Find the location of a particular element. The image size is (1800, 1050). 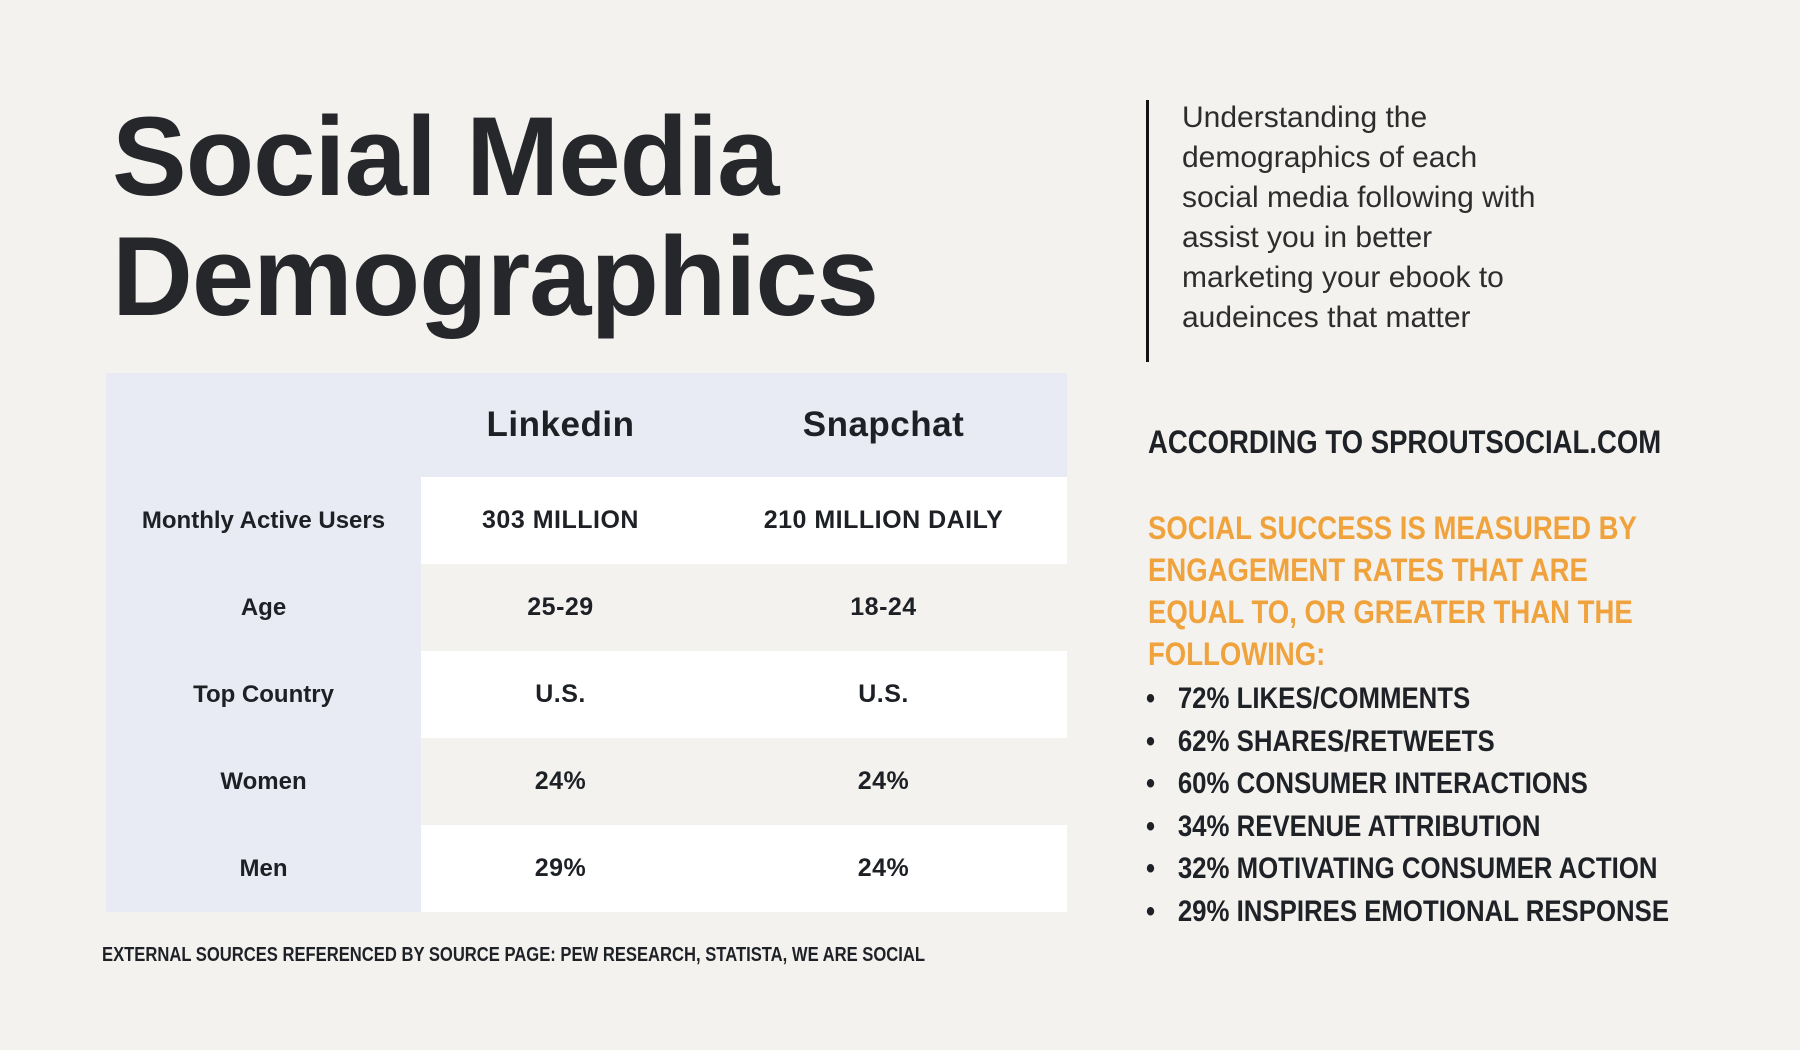

table-header-row: Linkedin Snapchat is located at coordinates (586, 425).